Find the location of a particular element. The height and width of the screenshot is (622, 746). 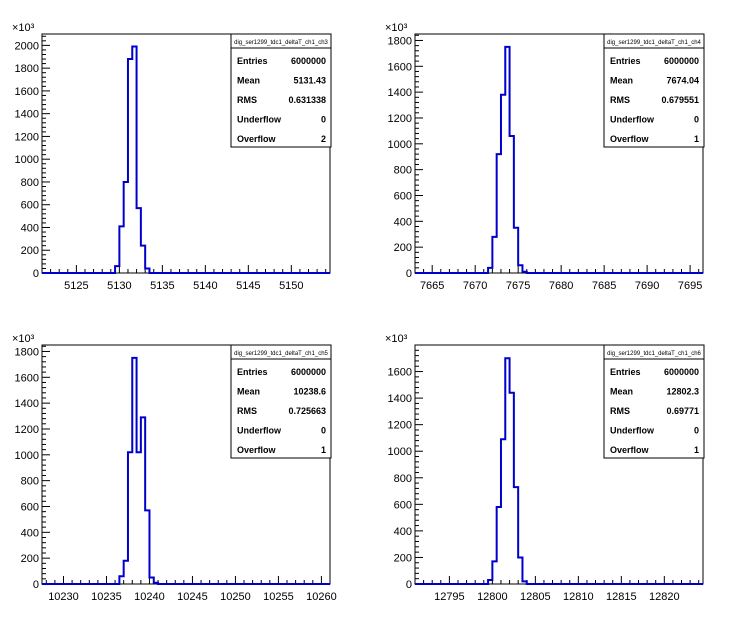

x-tick-label: 12805 is located at coordinates (535, 597).